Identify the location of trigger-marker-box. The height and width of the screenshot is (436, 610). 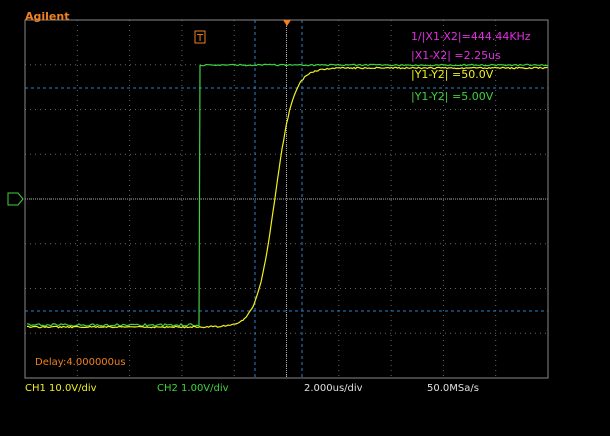
(200, 37).